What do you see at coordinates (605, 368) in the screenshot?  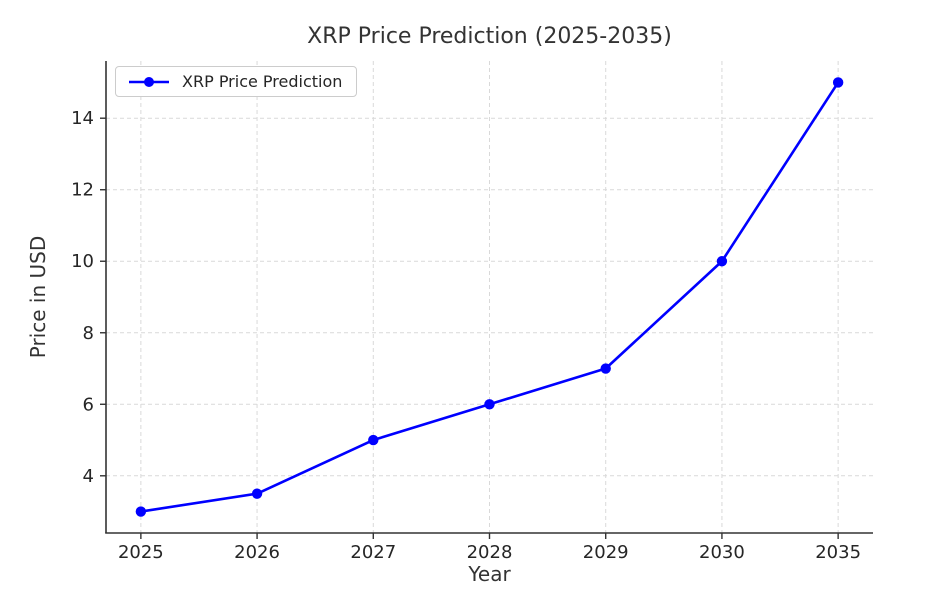 I see `data-point-2029` at bounding box center [605, 368].